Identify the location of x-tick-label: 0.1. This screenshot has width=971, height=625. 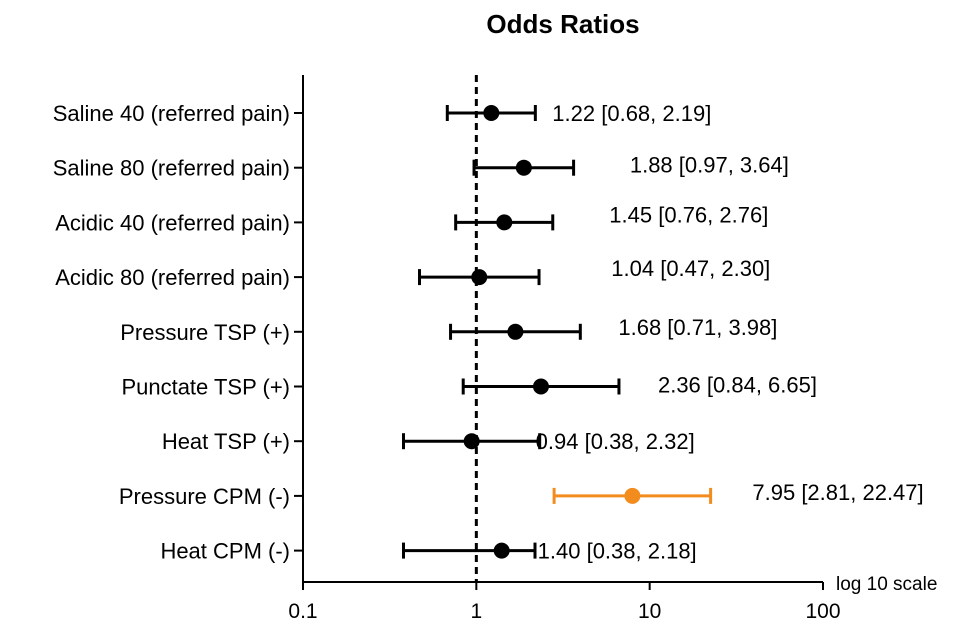
(302, 611).